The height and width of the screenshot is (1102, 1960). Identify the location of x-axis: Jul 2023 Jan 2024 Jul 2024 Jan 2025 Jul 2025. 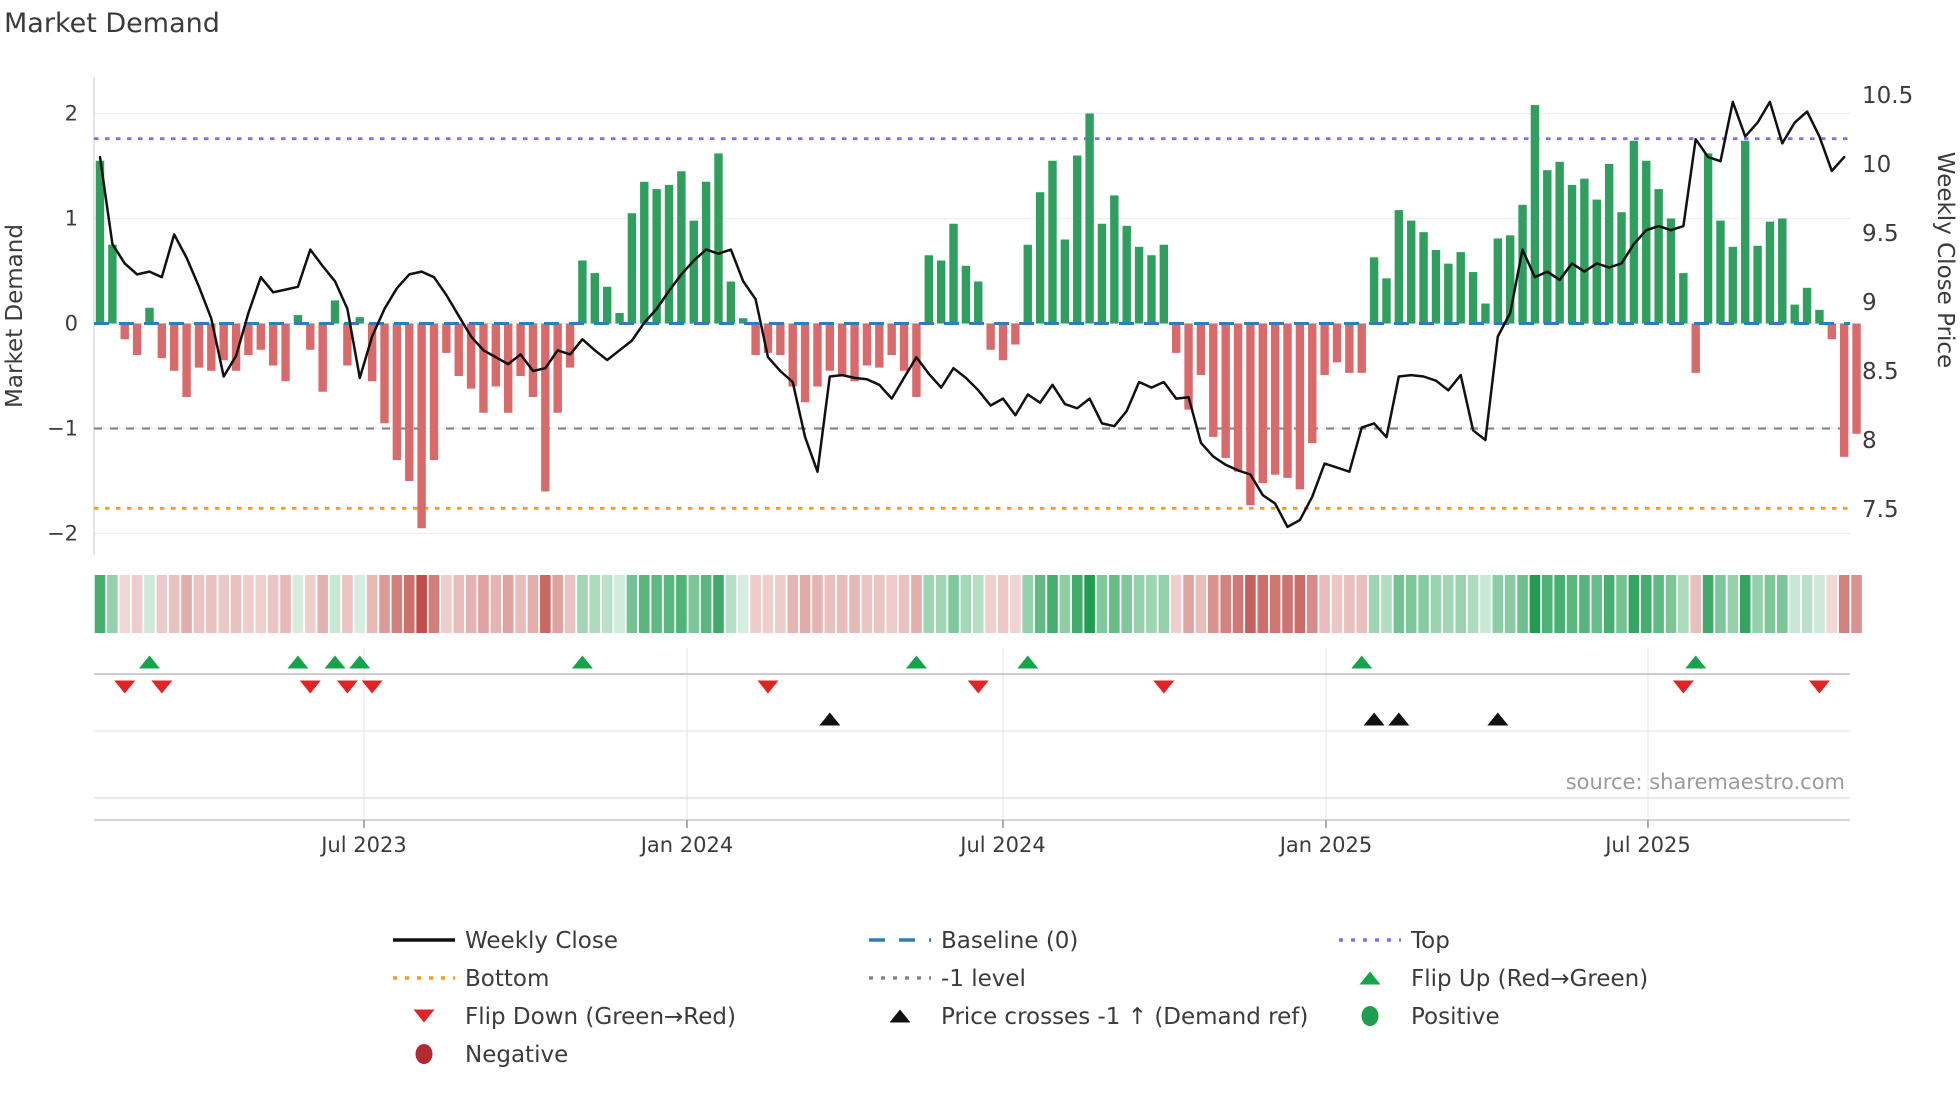
(972, 838).